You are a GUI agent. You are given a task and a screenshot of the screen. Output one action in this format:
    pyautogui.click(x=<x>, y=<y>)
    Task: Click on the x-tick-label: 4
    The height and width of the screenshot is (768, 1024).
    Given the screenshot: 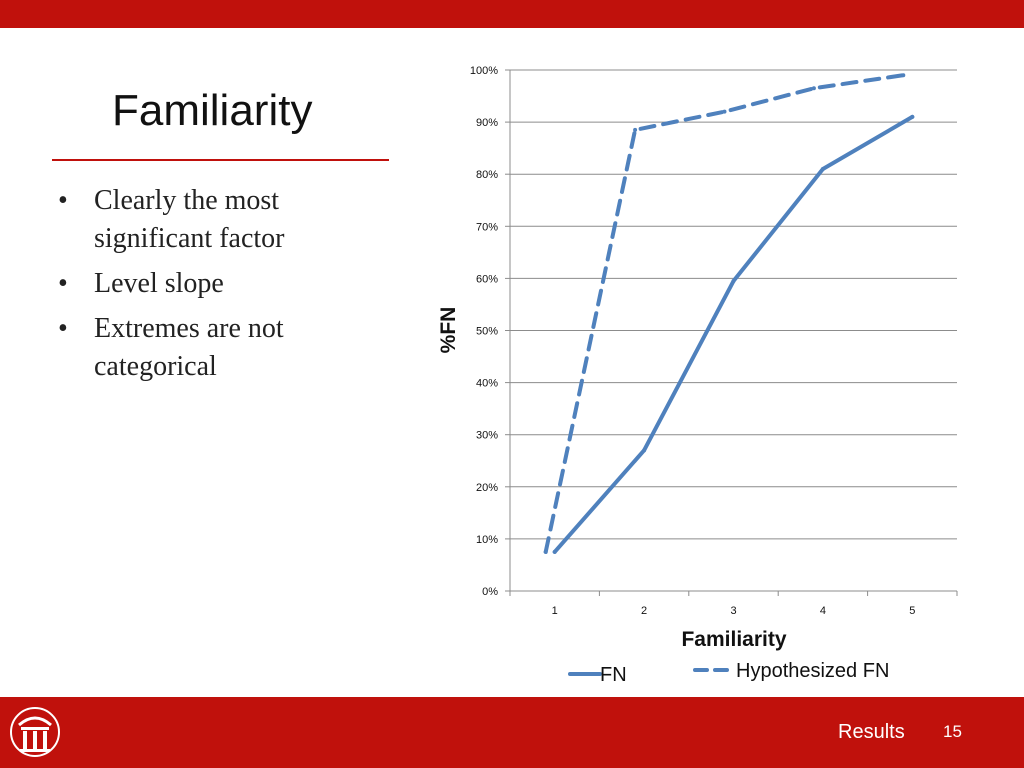 What is the action you would take?
    pyautogui.click(x=823, y=611)
    